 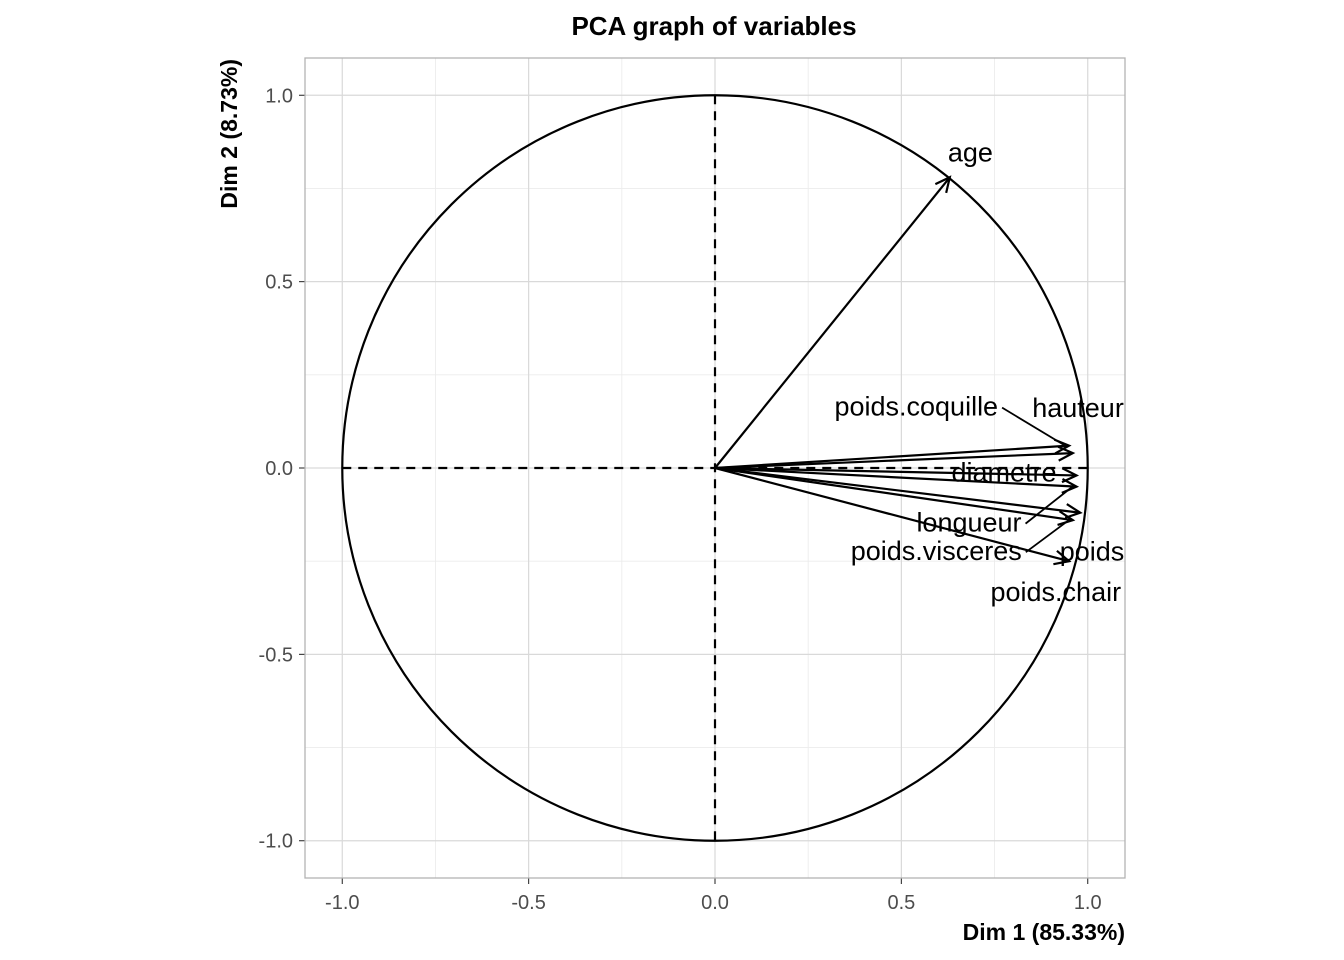 What do you see at coordinates (1088, 903) in the screenshot?
I see `x-tick-label: 1.0` at bounding box center [1088, 903].